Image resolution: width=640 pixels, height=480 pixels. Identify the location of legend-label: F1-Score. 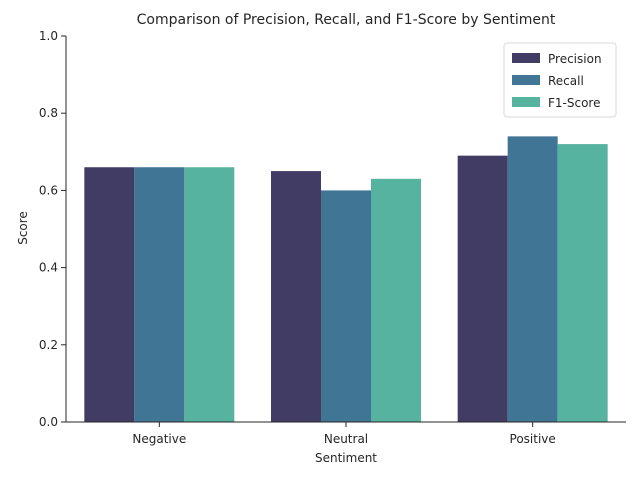
(574, 103).